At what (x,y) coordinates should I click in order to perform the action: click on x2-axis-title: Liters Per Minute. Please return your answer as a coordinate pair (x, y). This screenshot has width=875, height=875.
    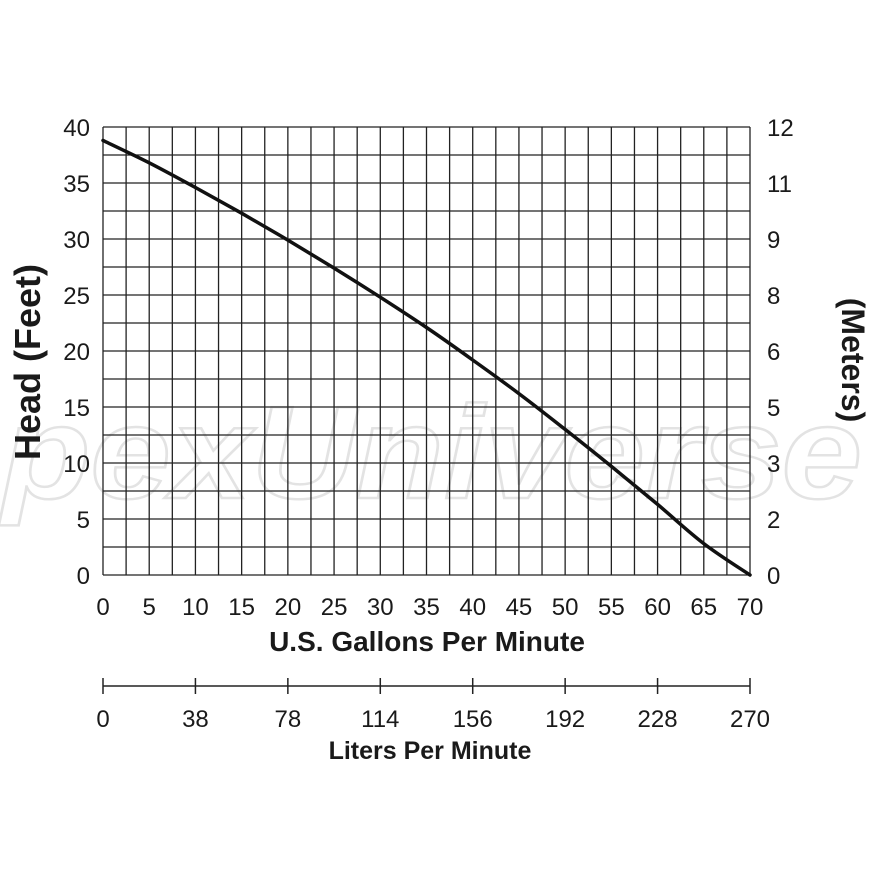
    Looking at the image, I should click on (430, 751).